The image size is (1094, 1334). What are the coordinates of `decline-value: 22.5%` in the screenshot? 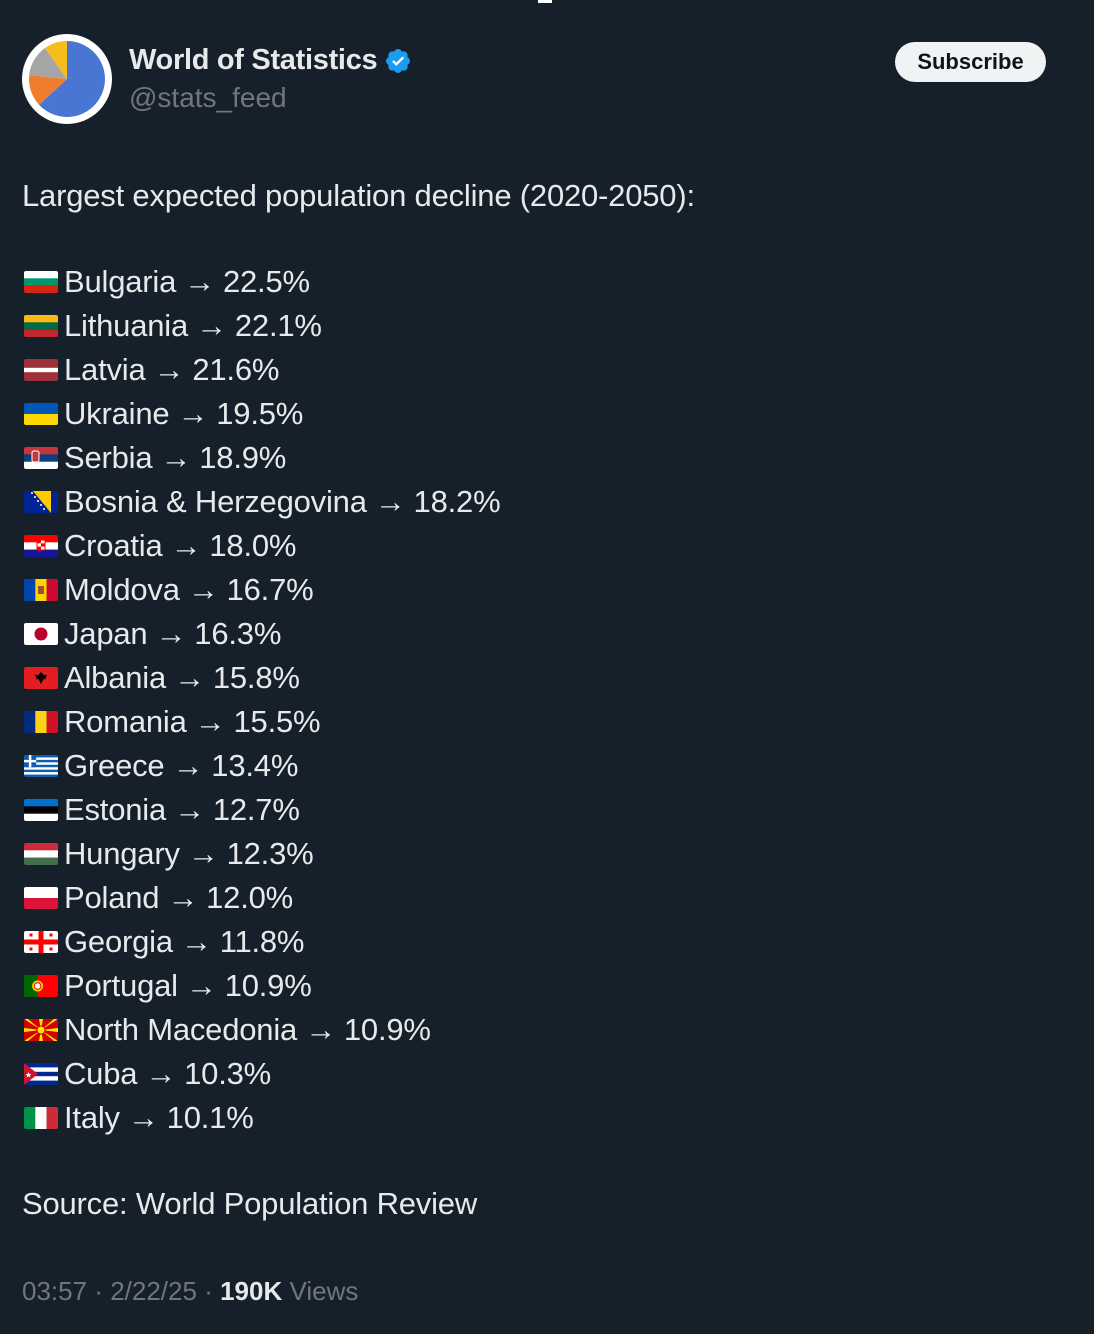 It's located at (266, 281).